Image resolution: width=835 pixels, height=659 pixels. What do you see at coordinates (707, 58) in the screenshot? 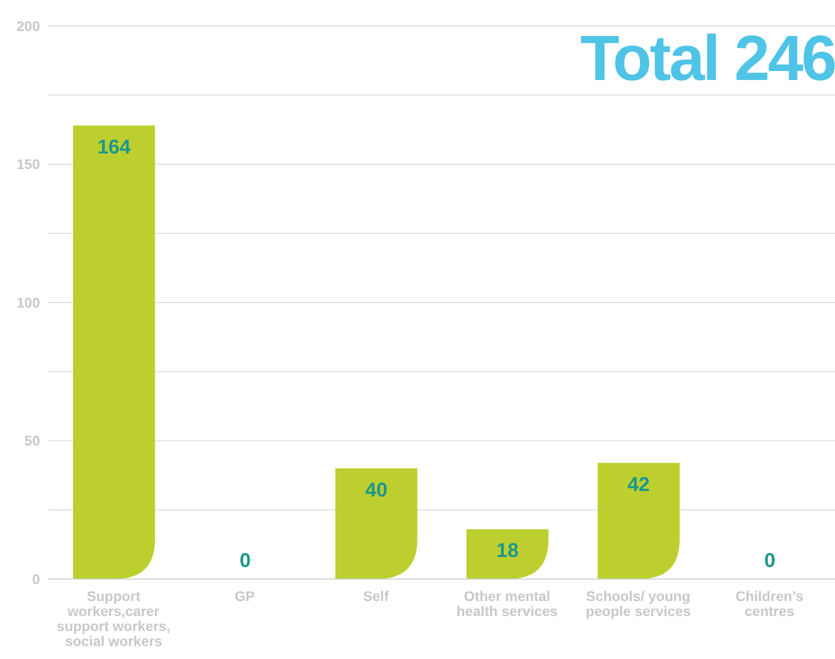
I see `chart-title: Total 246` at bounding box center [707, 58].